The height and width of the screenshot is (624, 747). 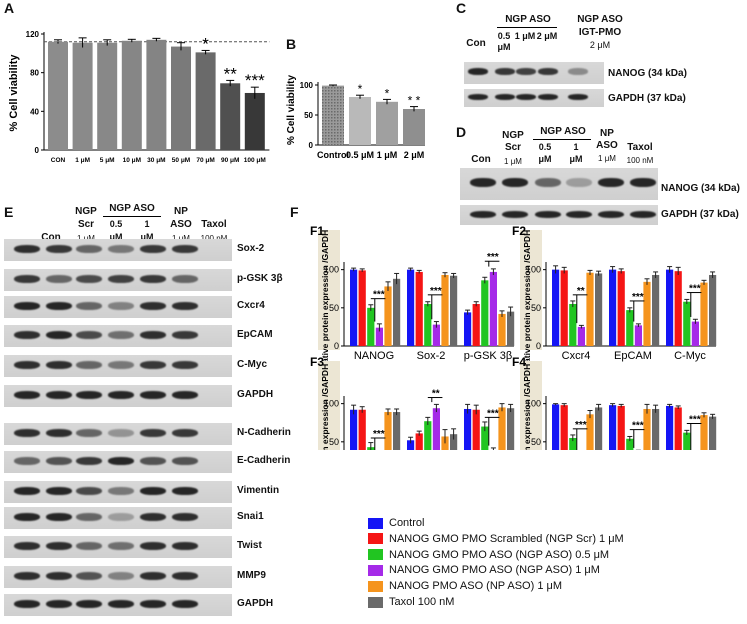 What do you see at coordinates (538, 346) in the screenshot?
I see `panel-f-ytick-label-1-0: 0` at bounding box center [538, 346].